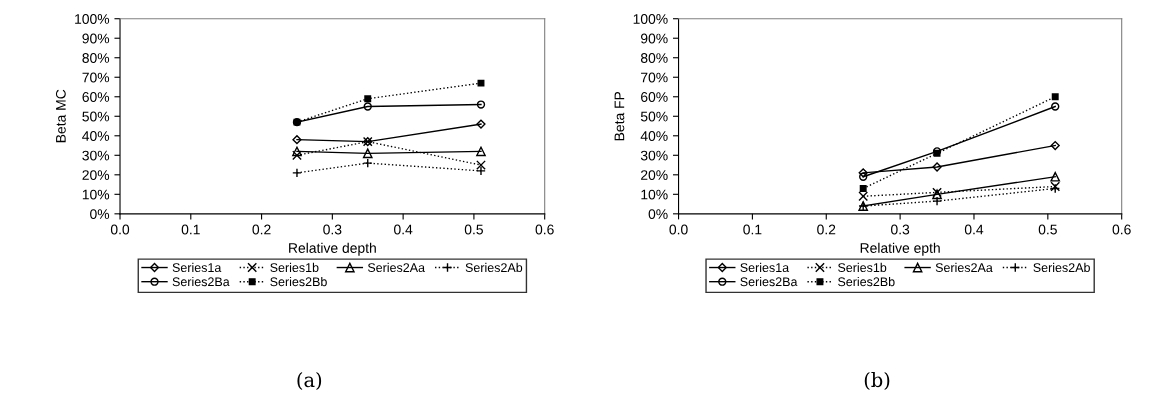 Image resolution: width=1154 pixels, height=416 pixels. Describe the element at coordinates (877, 381) in the screenshot. I see `text: (b)` at that location.